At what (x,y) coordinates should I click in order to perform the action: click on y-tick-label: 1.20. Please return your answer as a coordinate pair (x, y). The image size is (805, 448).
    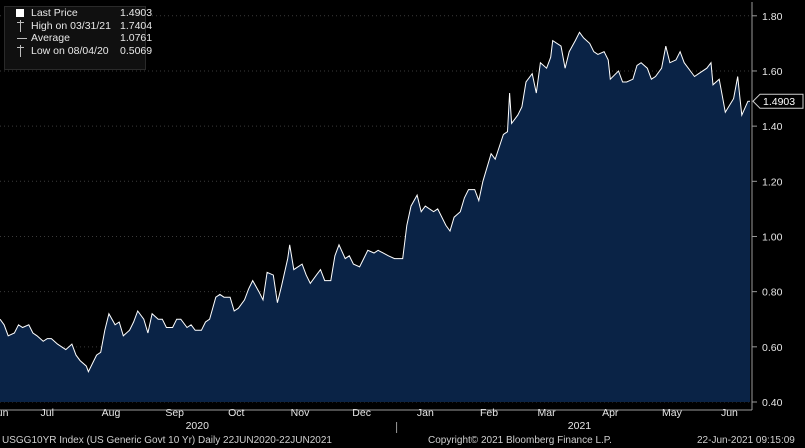
    Looking at the image, I should click on (772, 182).